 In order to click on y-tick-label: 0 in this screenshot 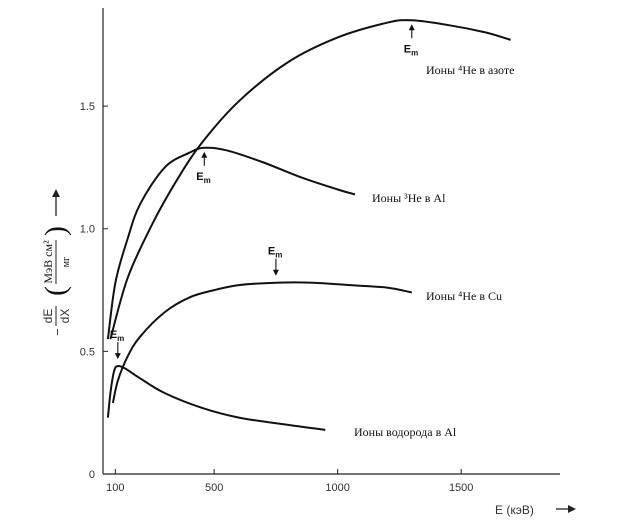, I will do `click(92, 475)`.